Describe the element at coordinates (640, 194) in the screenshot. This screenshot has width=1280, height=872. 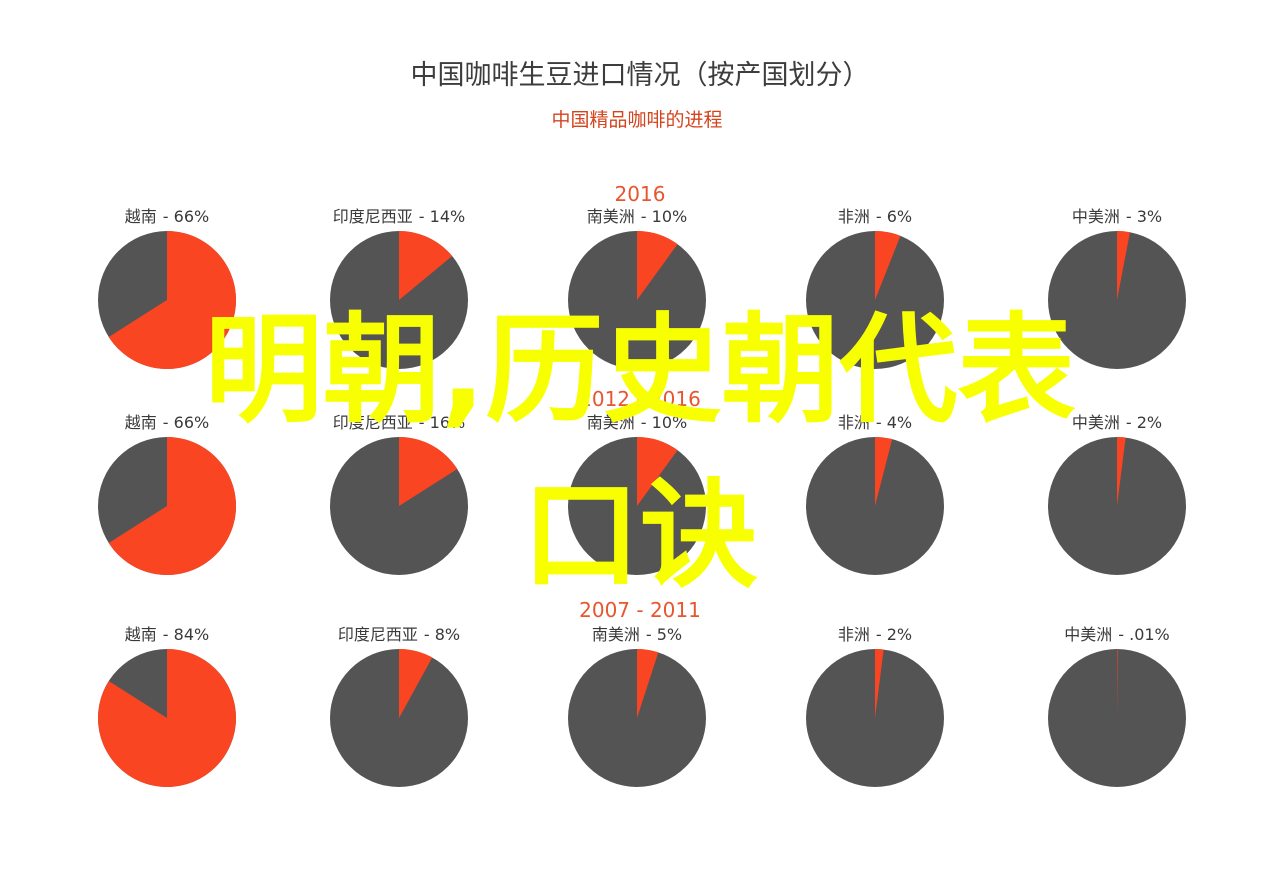
I see `period-label: 2016` at that location.